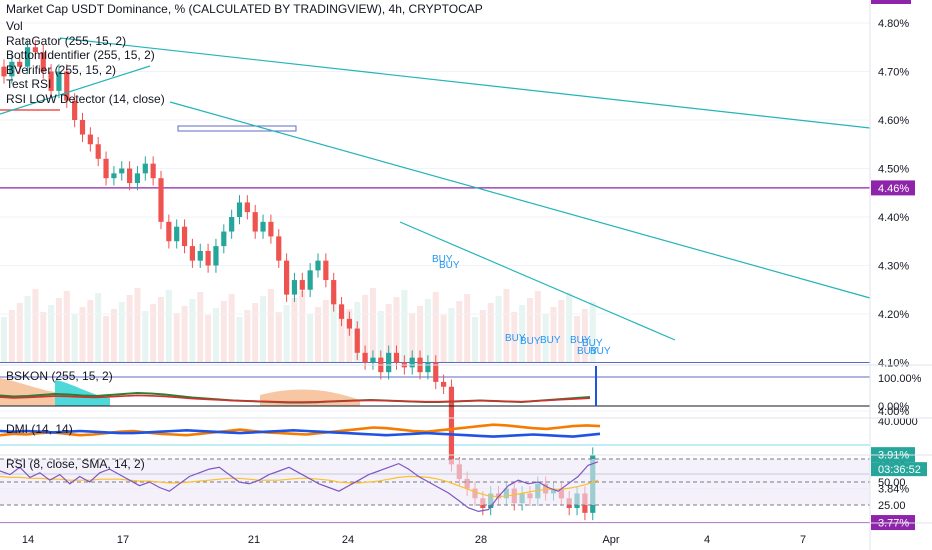  I want to click on price-tick-label: 4.00%, so click(893, 412).